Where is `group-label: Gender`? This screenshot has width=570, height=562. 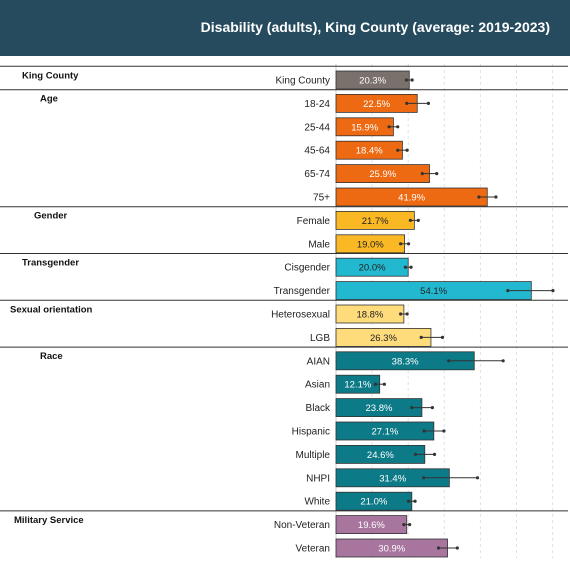 group-label: Gender is located at coordinates (51, 216).